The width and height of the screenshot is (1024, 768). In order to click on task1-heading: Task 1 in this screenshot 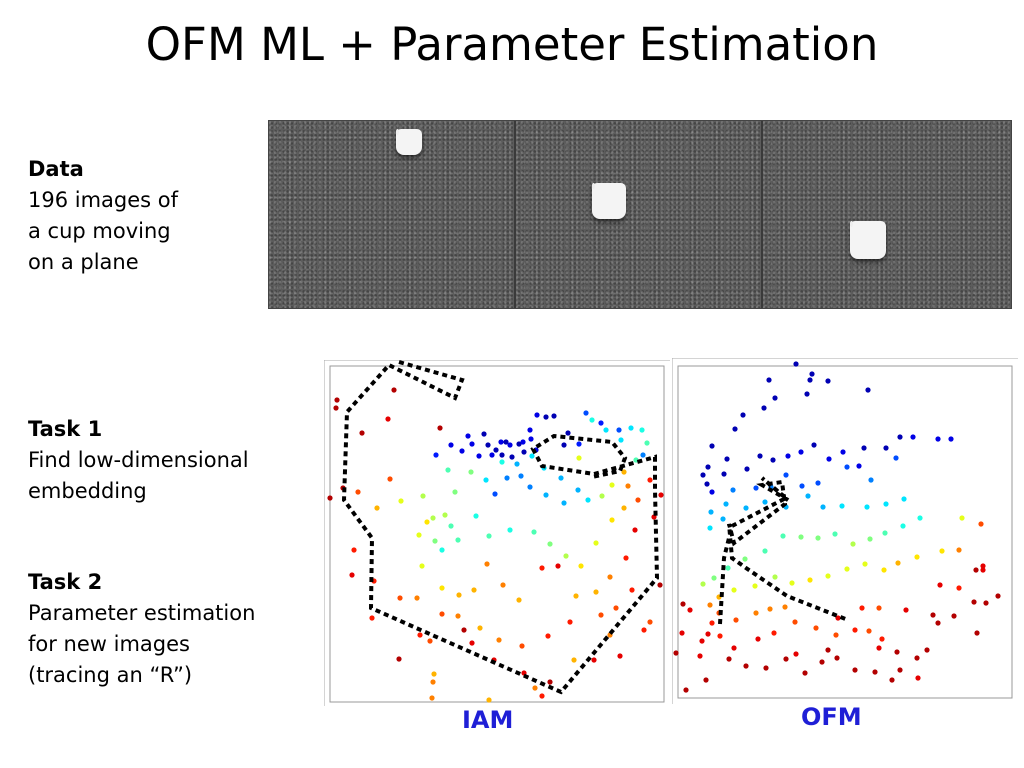, I will do `click(65, 429)`.